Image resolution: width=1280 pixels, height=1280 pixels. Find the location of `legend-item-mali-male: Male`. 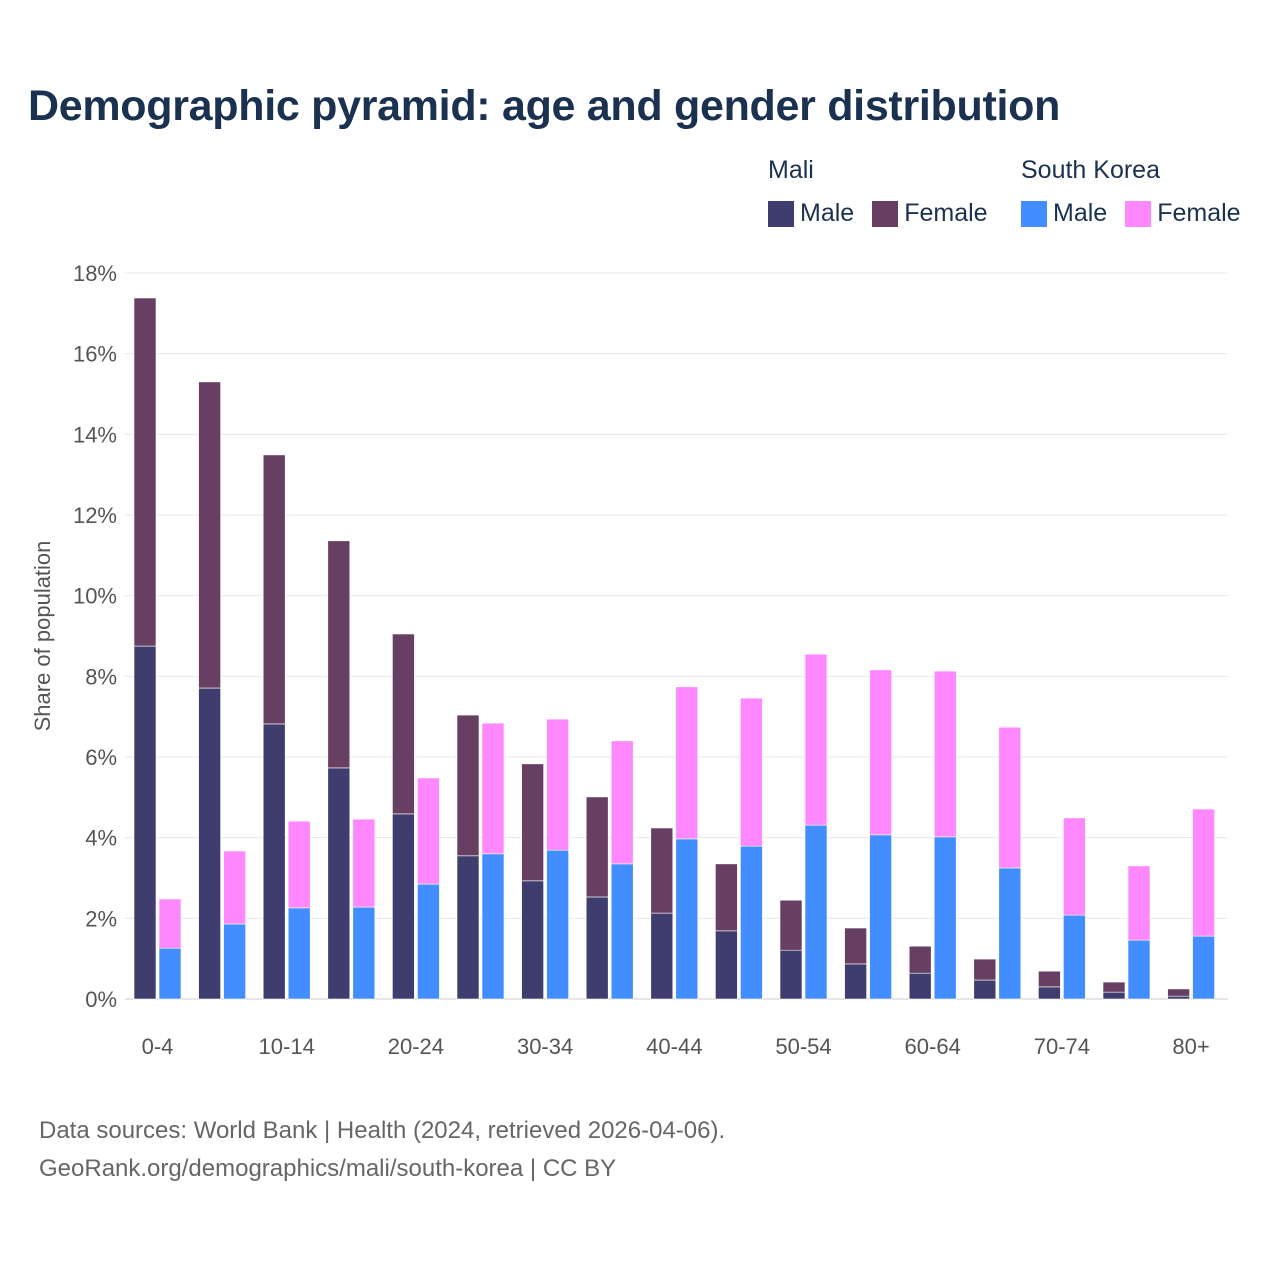

legend-item-mali-male: Male is located at coordinates (811, 213).